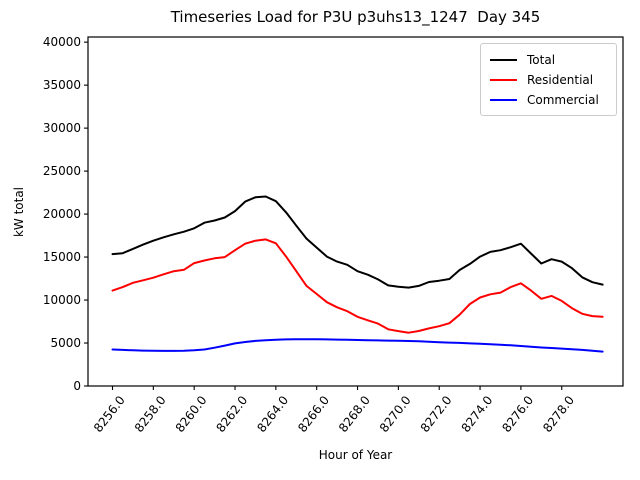 This screenshot has height=480, width=640. I want to click on x-tick-label: 8264.0, so click(272, 414).